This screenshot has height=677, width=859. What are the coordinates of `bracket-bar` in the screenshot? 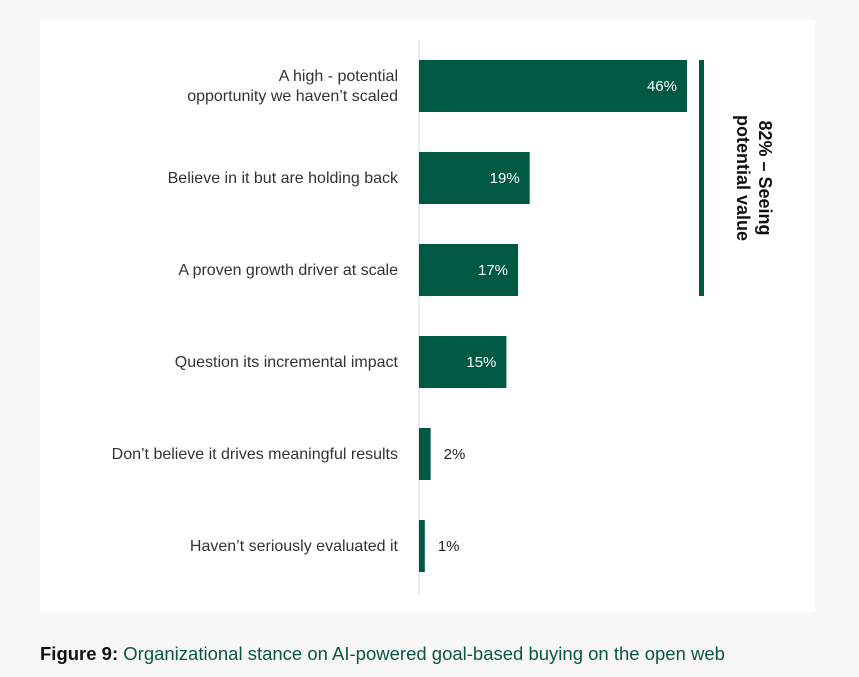 It's located at (701, 178).